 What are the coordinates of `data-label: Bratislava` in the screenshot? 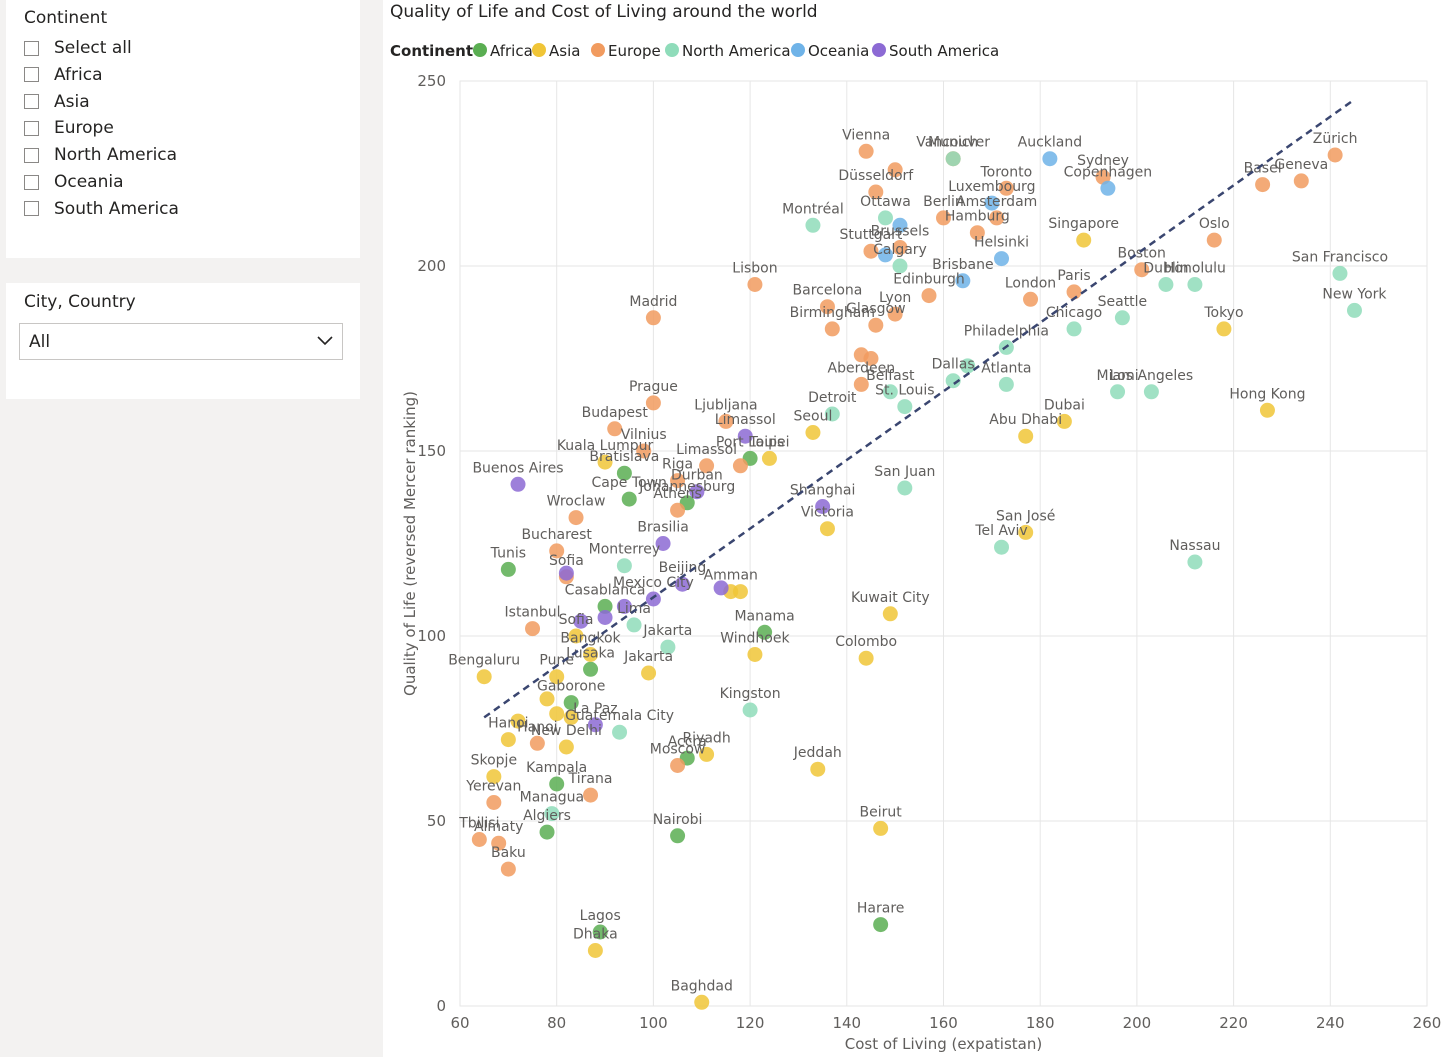 It's located at (624, 457).